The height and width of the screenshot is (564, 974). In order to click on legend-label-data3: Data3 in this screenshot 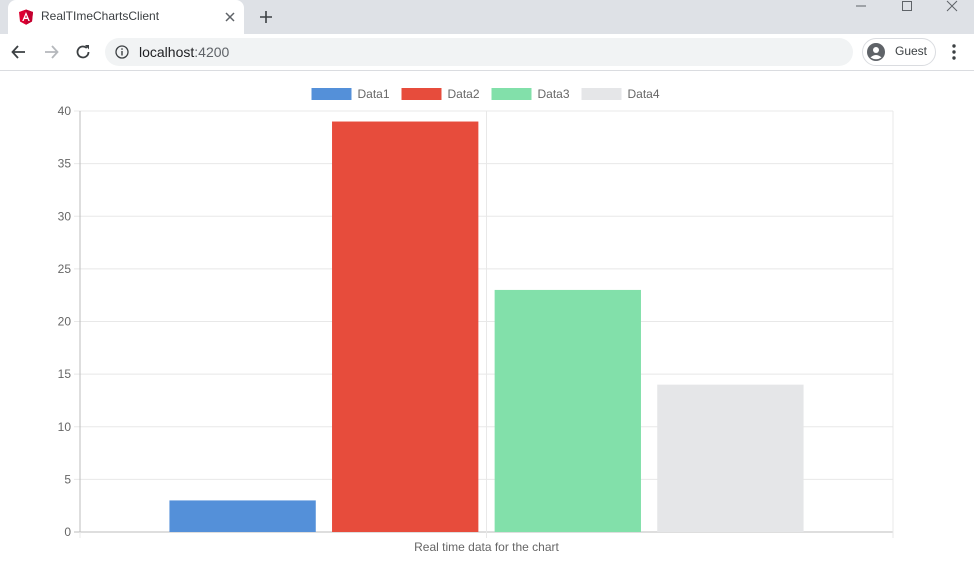, I will do `click(554, 94)`.